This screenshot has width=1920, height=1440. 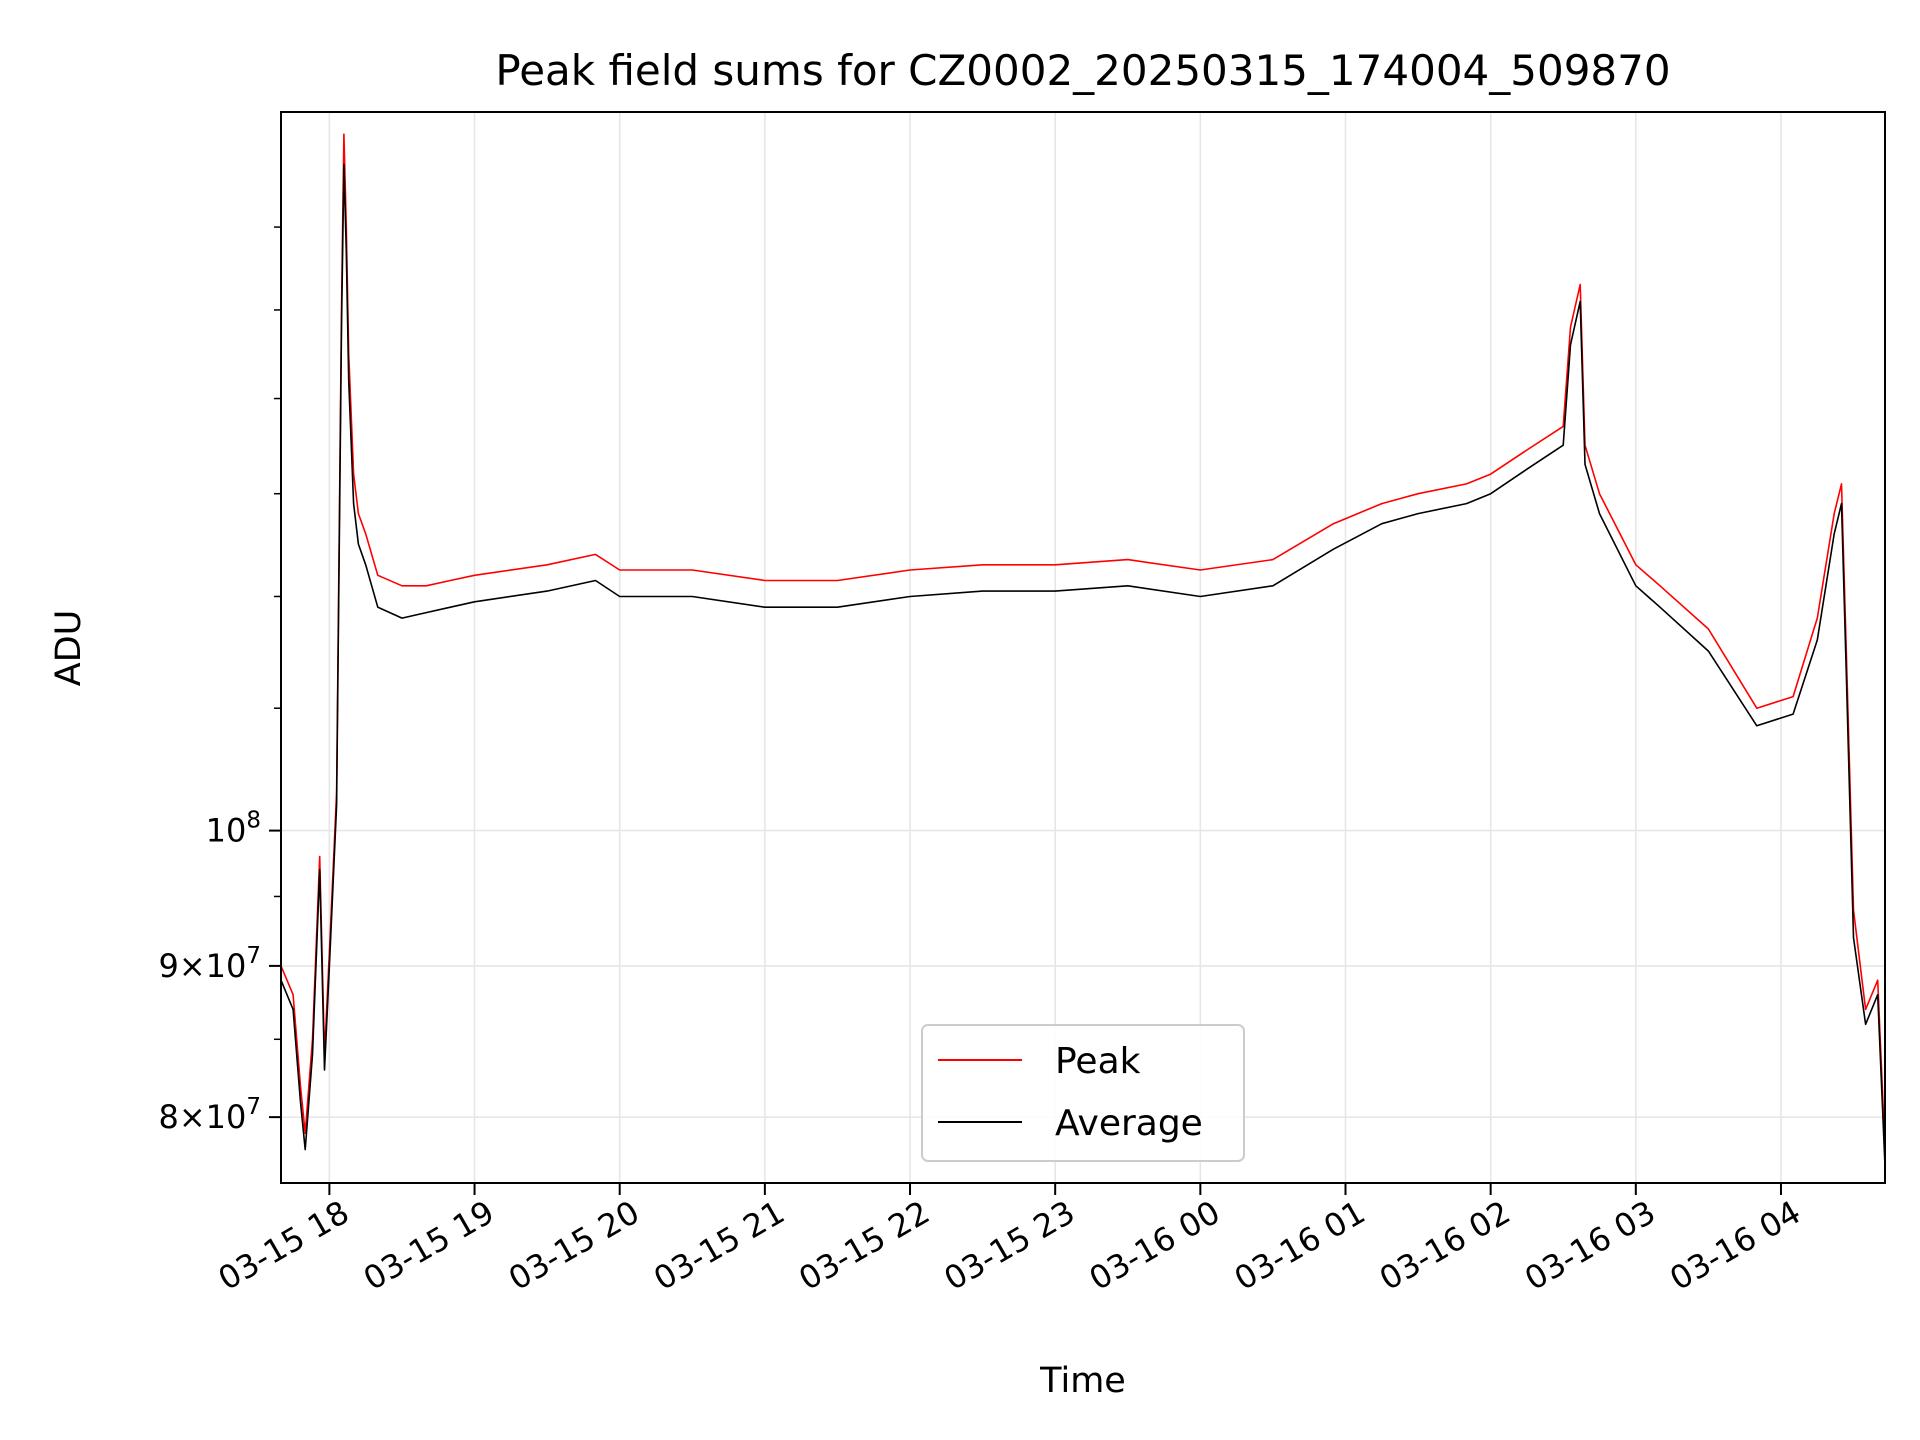 I want to click on legend-label-peak: Peak, so click(x=1098, y=1061).